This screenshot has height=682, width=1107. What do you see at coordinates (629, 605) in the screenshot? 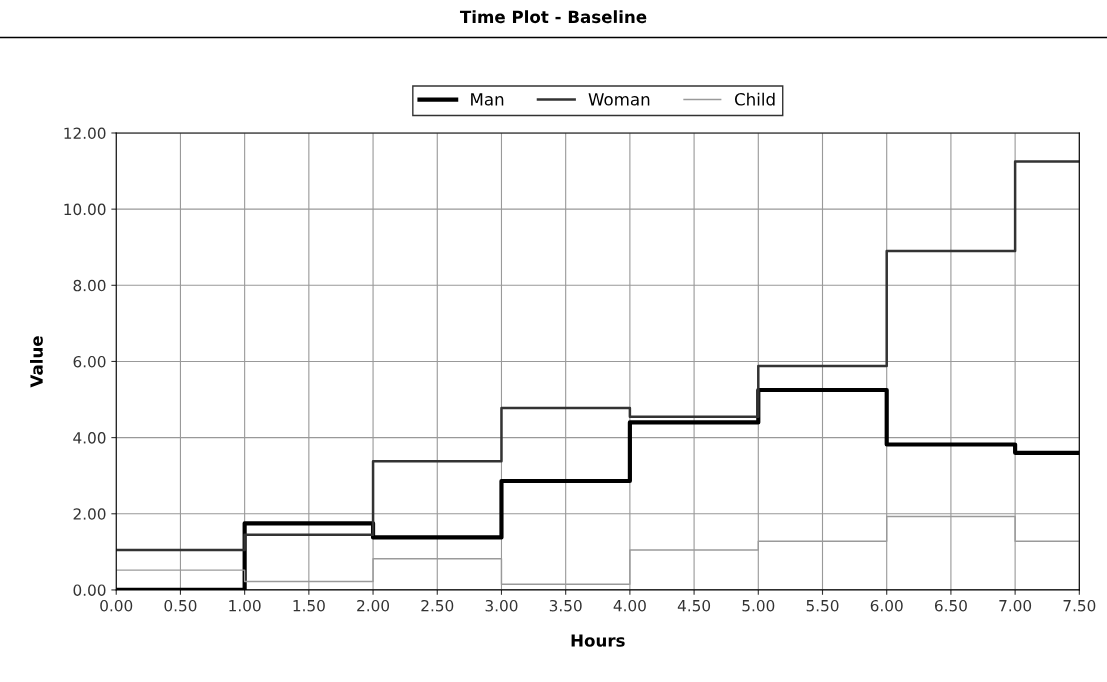
I see `x-tick-label: 4.00` at bounding box center [629, 605].